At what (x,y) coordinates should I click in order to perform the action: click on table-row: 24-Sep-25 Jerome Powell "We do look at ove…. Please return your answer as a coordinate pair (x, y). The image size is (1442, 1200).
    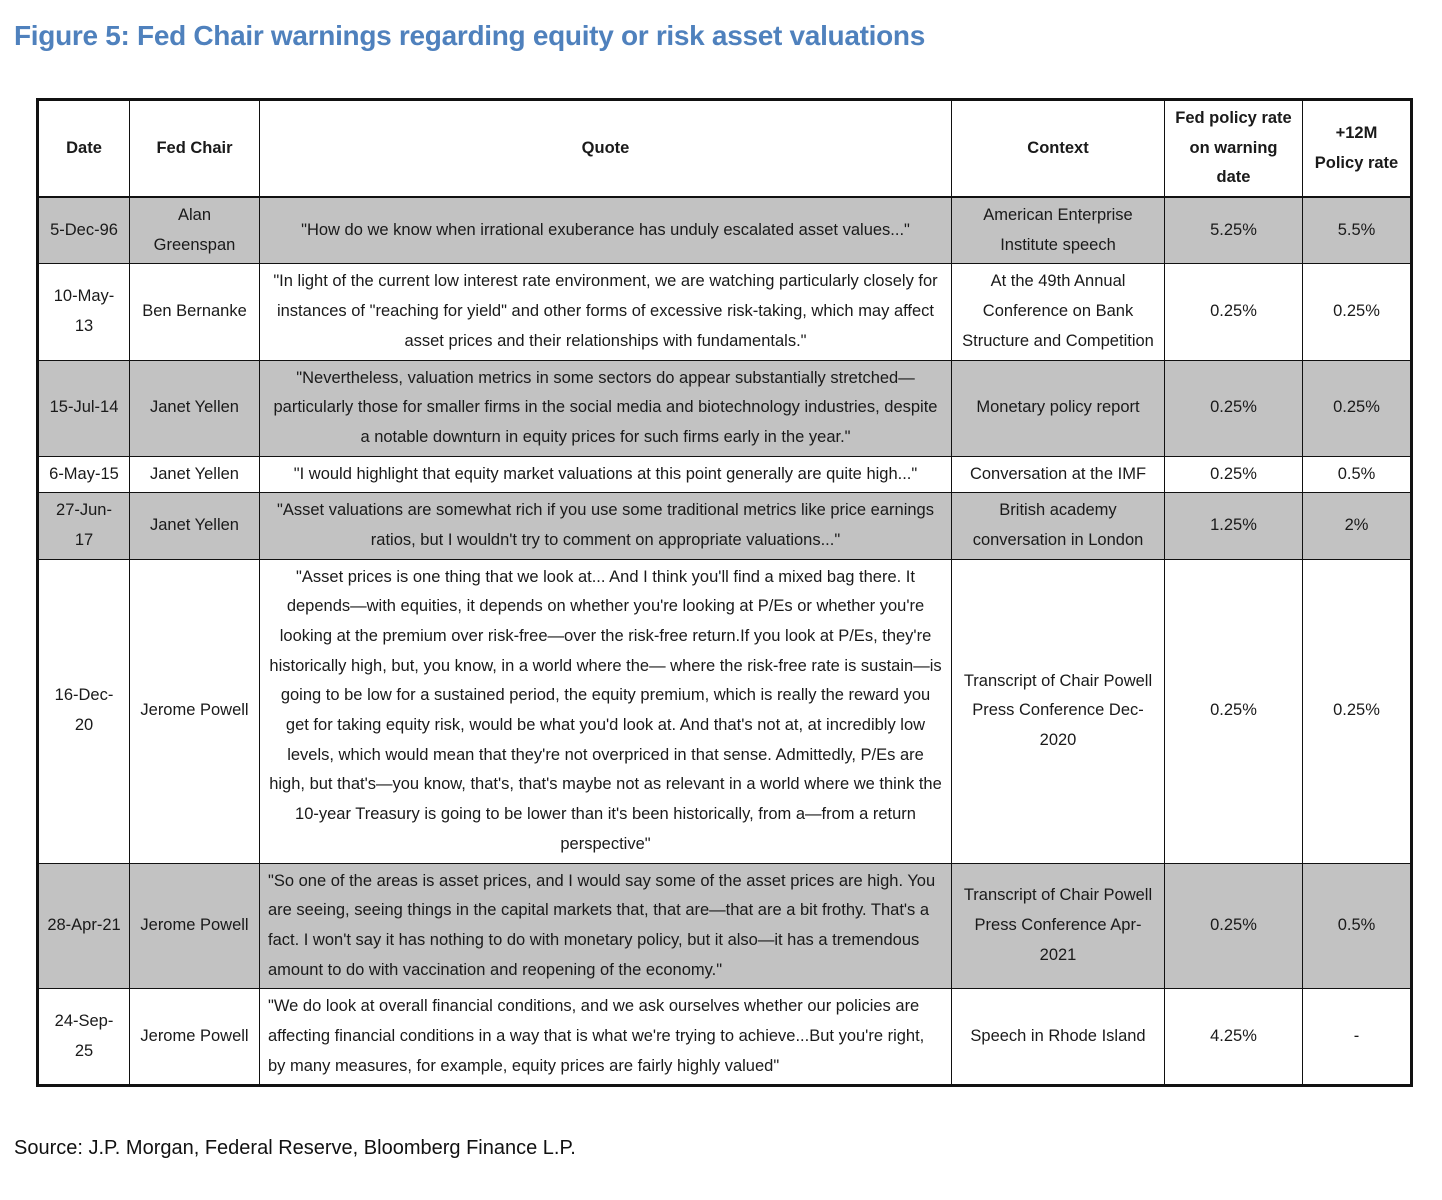
    Looking at the image, I should click on (724, 1037).